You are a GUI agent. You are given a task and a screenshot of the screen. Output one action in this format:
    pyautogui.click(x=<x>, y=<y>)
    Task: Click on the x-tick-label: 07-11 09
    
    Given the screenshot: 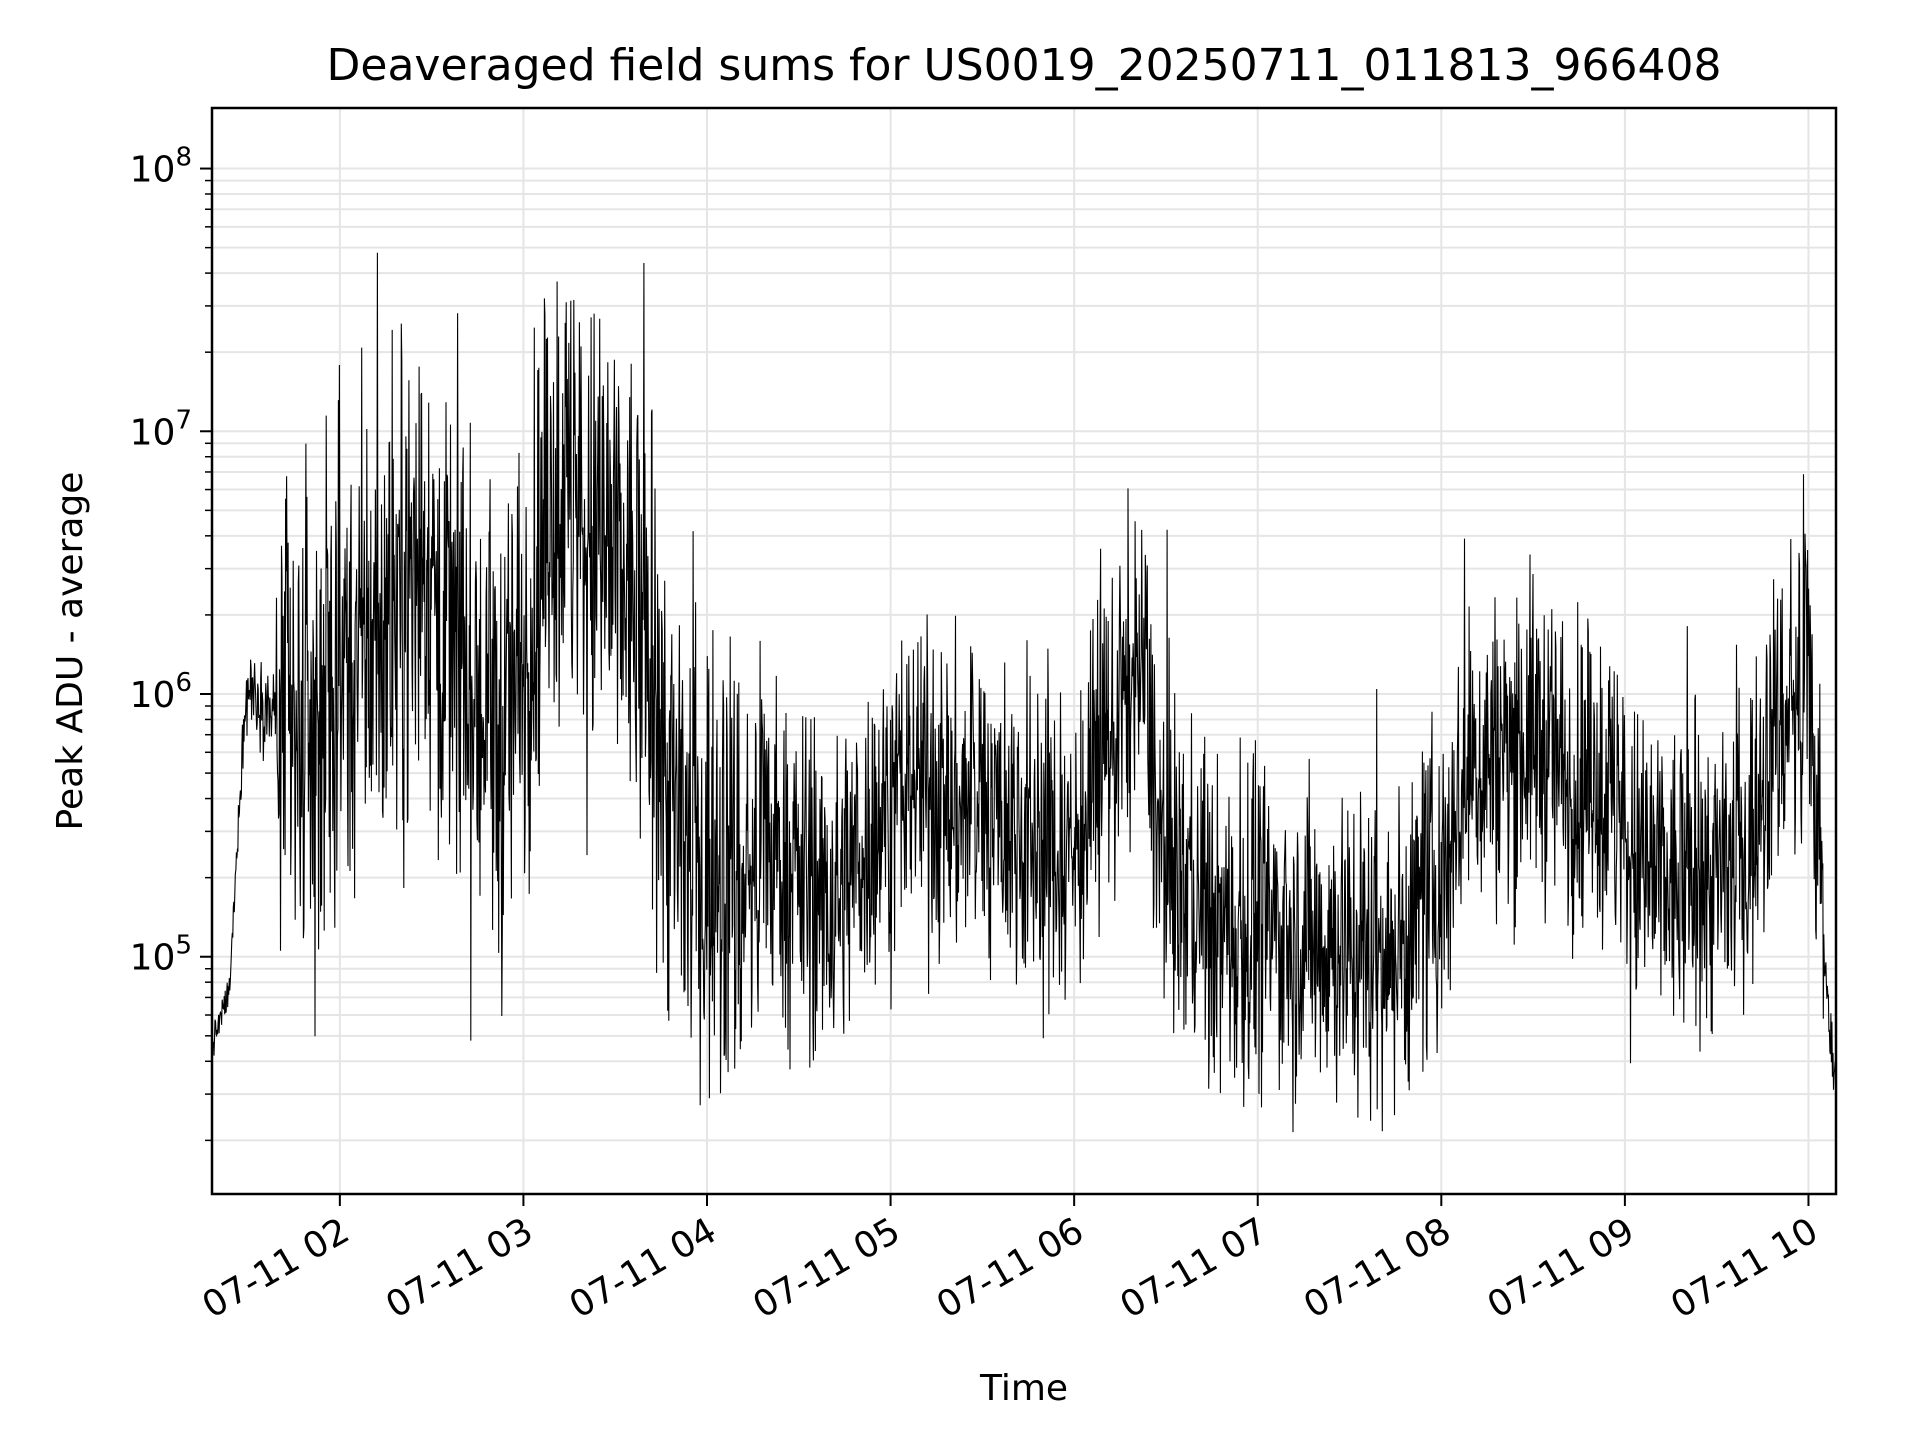 What is the action you would take?
    pyautogui.click(x=1561, y=1268)
    